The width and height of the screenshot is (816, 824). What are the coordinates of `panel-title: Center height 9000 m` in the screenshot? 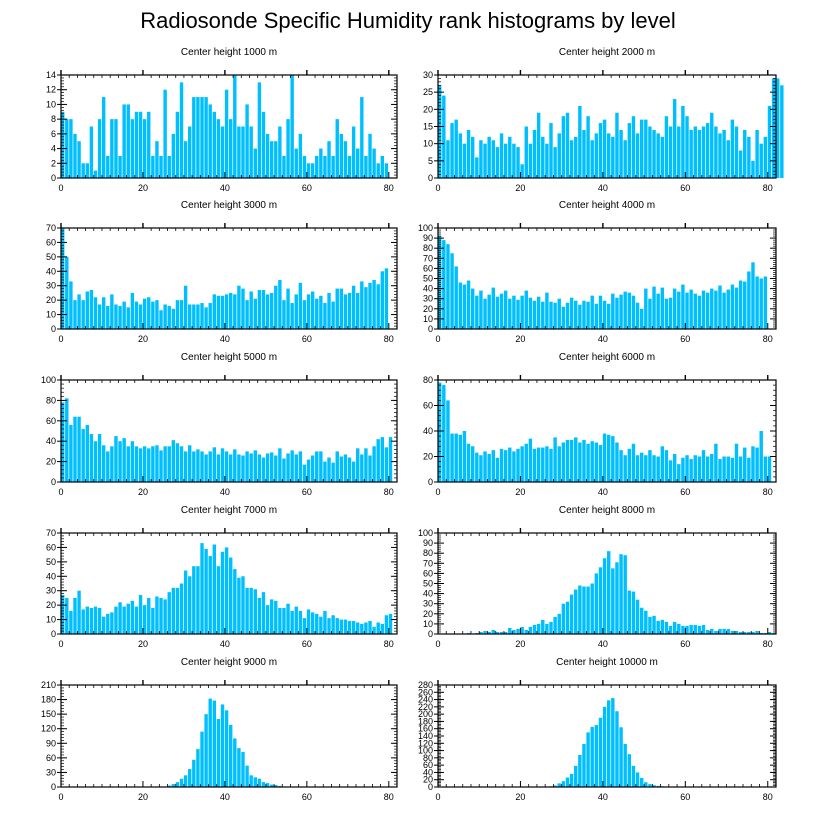 It's located at (229, 662).